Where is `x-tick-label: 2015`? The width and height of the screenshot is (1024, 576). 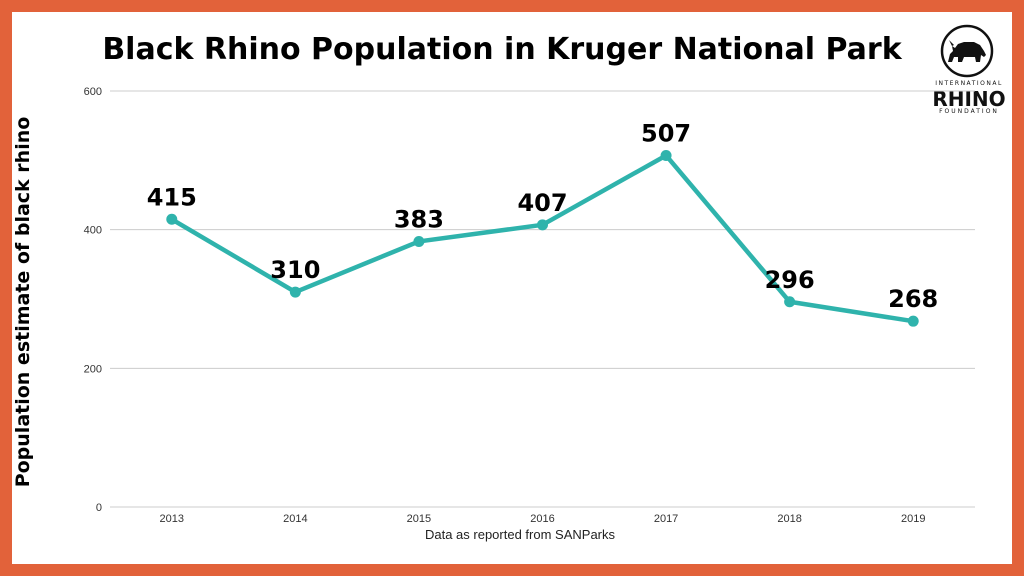 x-tick-label: 2015 is located at coordinates (419, 519).